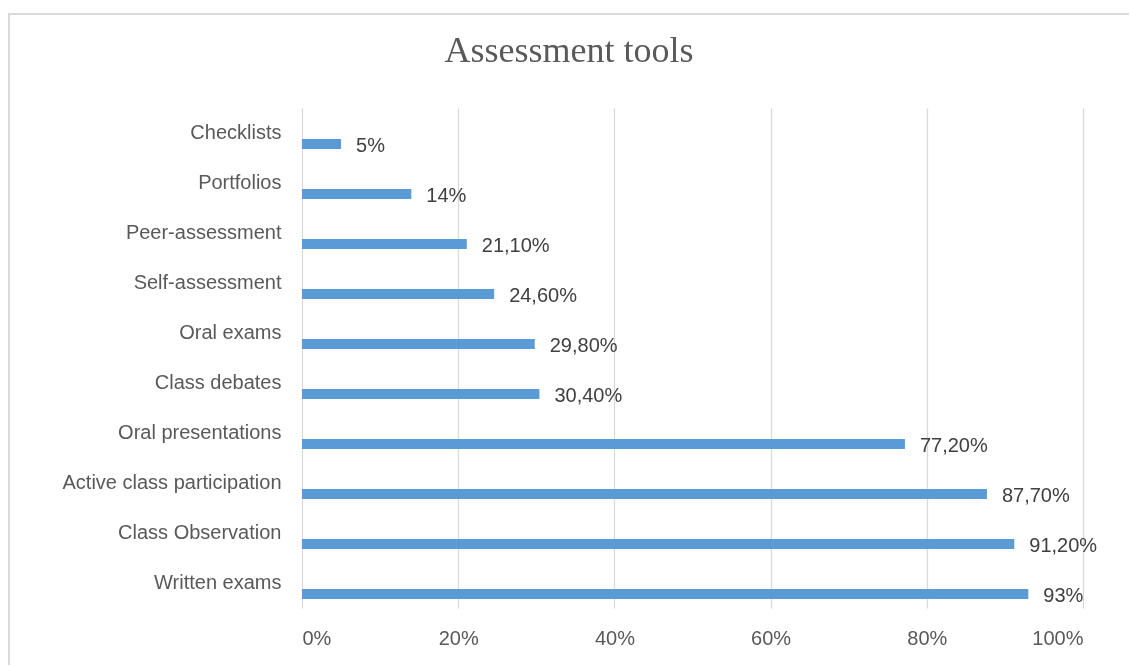  I want to click on y-tick-label: Peer-assessment, so click(203, 232).